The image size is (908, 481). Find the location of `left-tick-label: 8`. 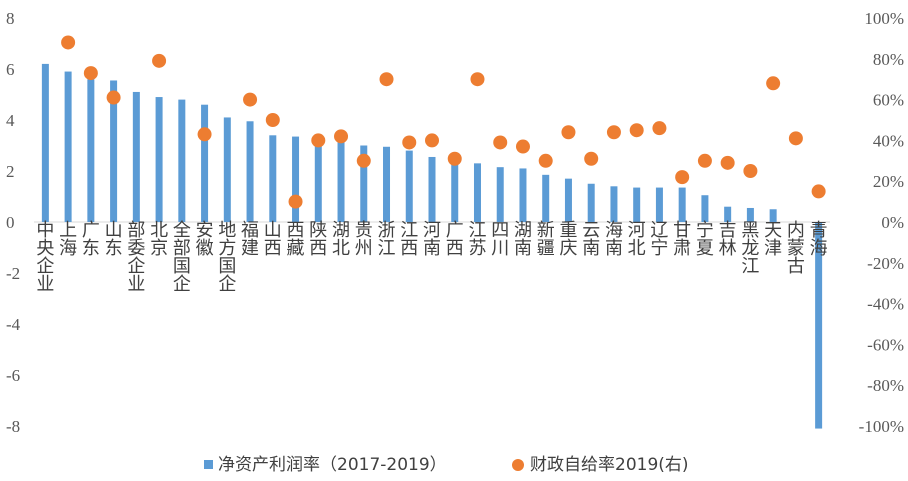

left-tick-label: 8 is located at coordinates (10, 18).